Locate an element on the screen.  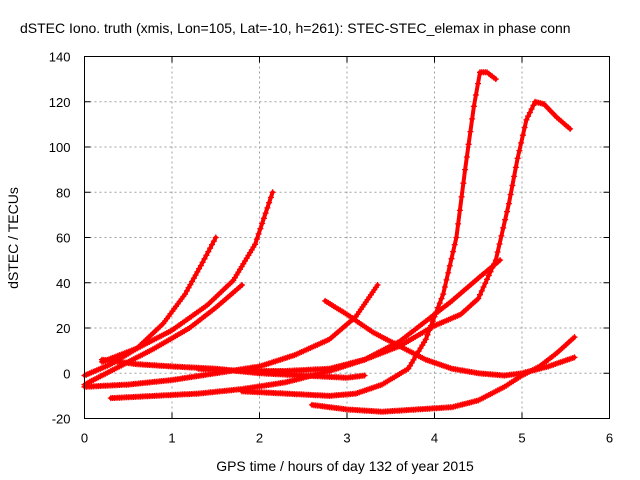
x-tick-label: 2 is located at coordinates (259, 438).